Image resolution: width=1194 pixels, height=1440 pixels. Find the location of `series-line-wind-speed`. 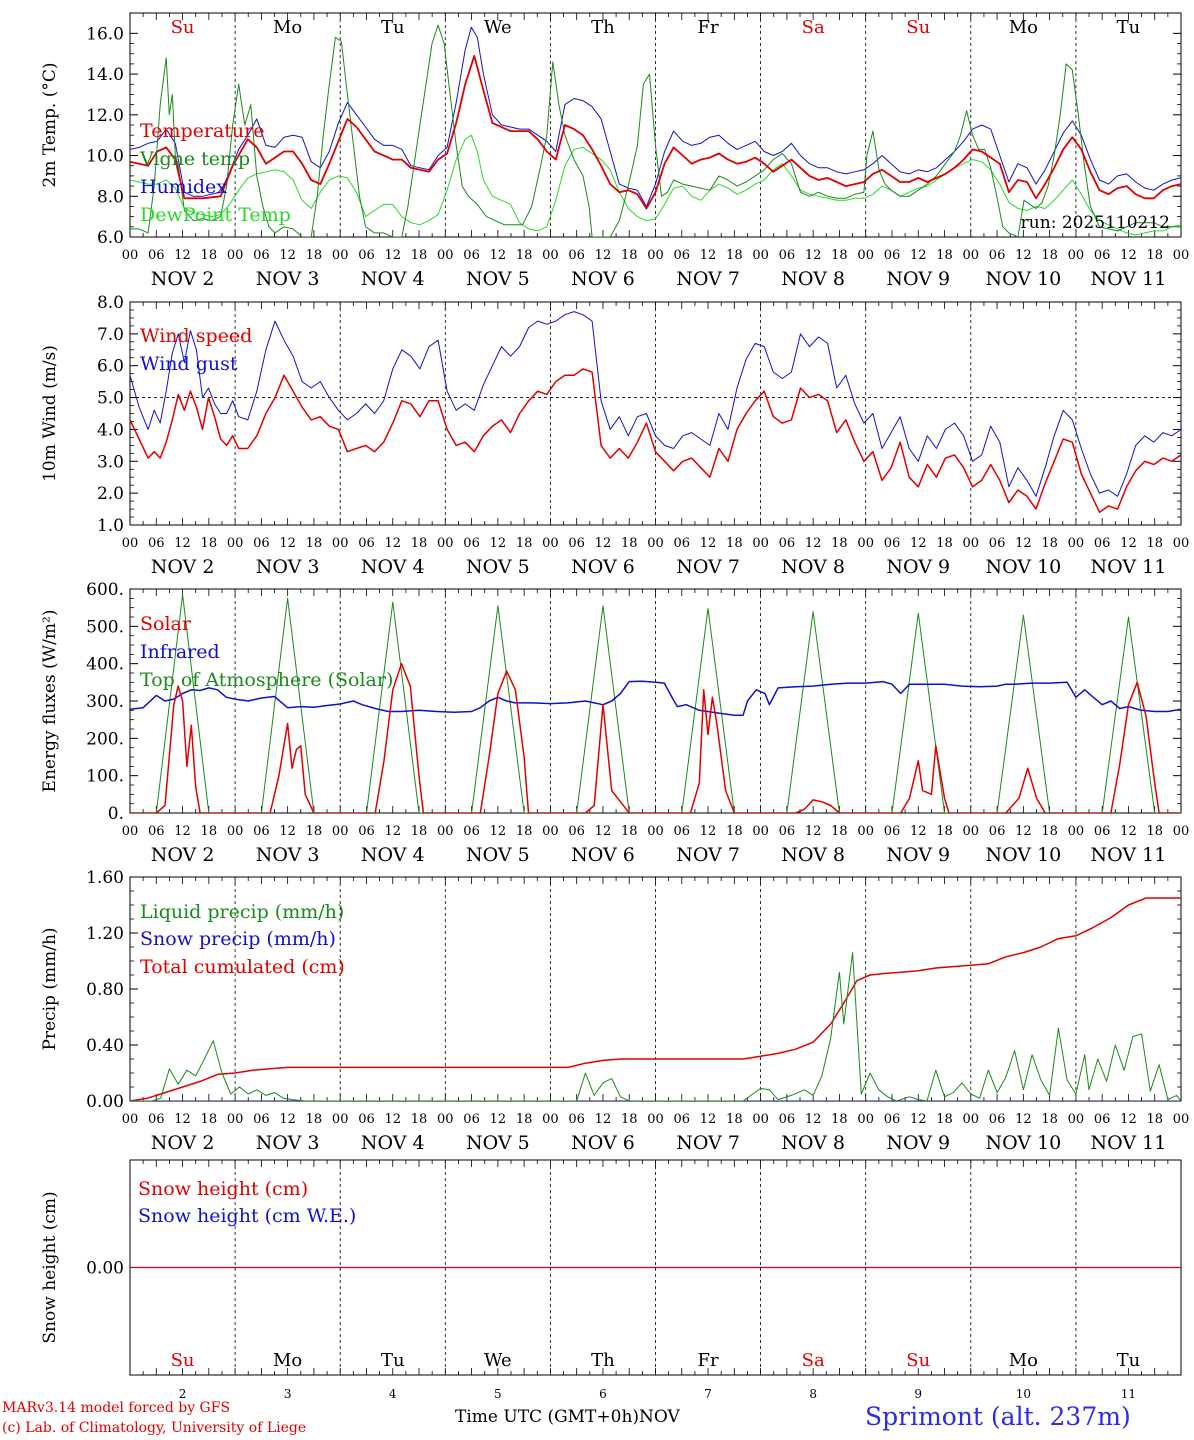

series-line-wind-speed is located at coordinates (655, 441).